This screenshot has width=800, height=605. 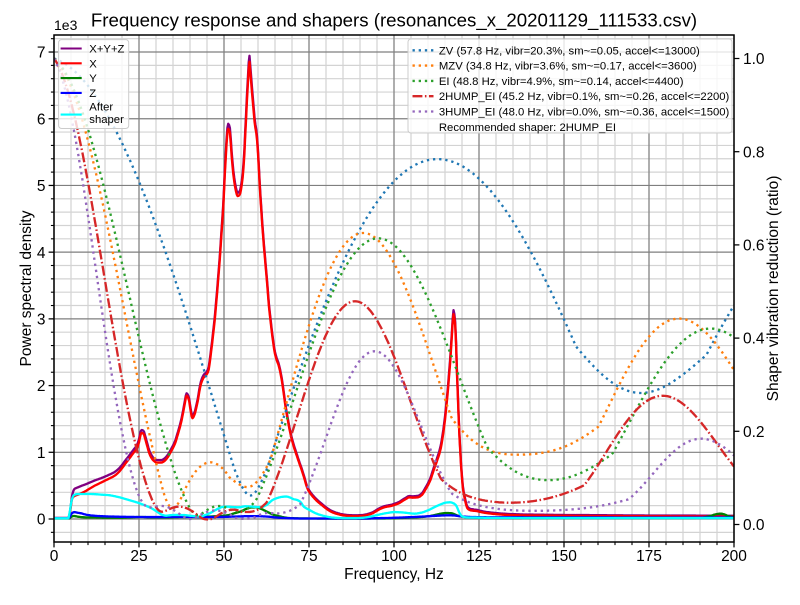 I want to click on svg-text: 1.0, so click(x=754, y=59).